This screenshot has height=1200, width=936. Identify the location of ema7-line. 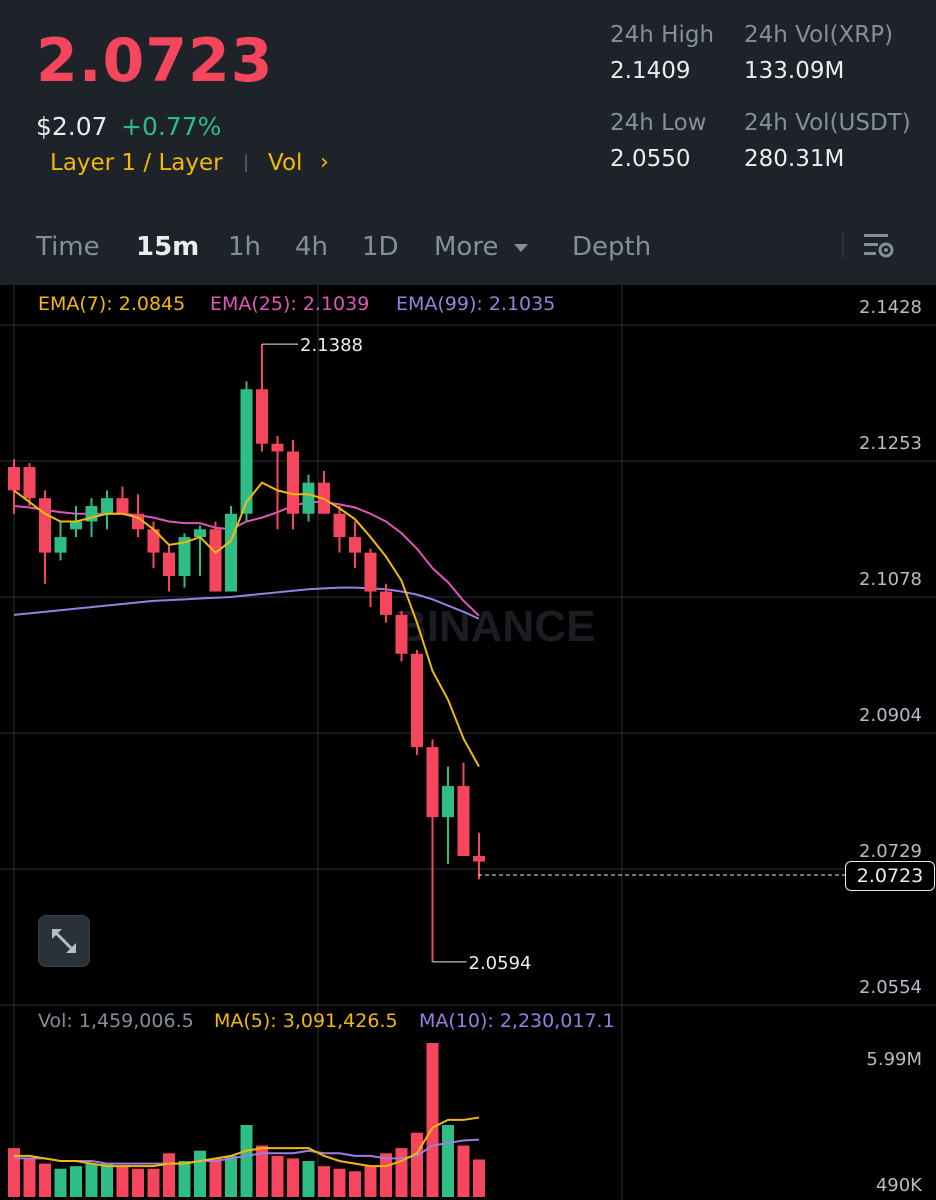
(246, 624).